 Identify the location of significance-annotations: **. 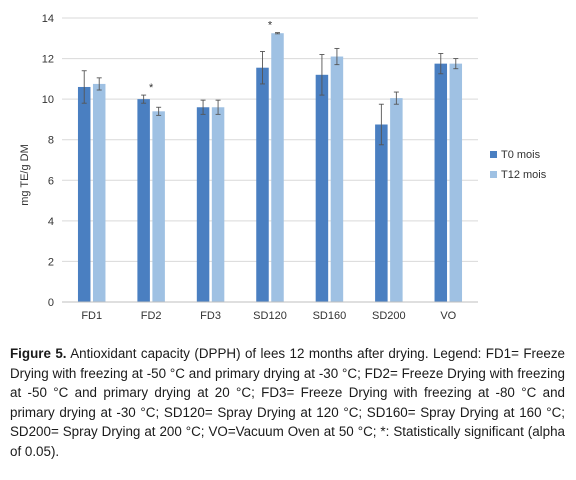
(211, 57).